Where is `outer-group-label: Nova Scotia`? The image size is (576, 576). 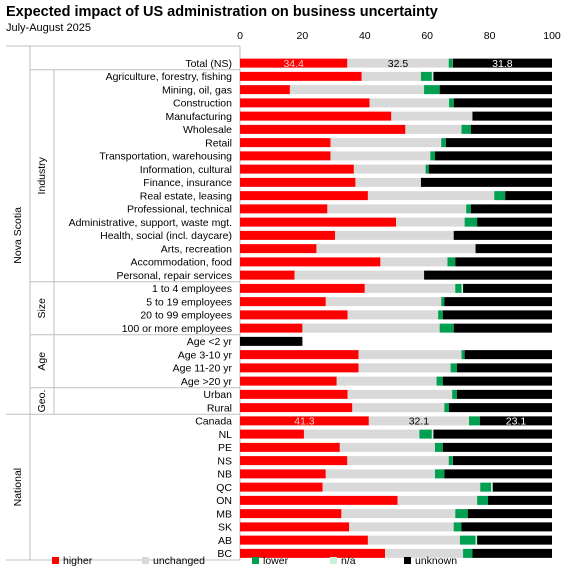 outer-group-label: Nova Scotia is located at coordinates (18, 235).